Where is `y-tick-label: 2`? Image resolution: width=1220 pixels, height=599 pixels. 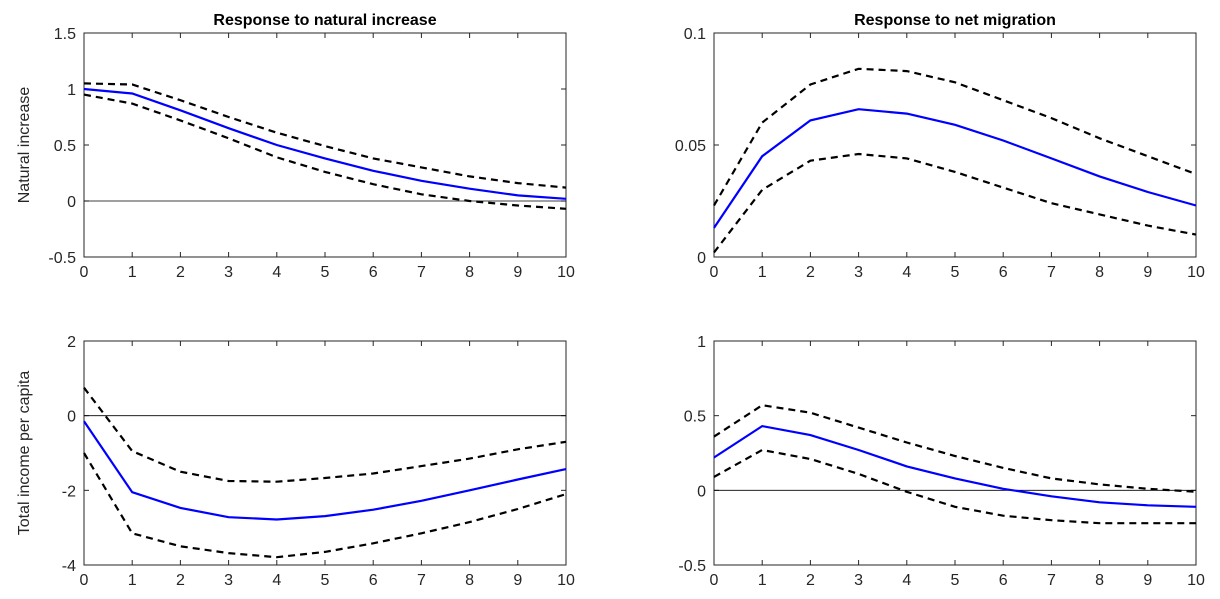 y-tick-label: 2 is located at coordinates (71, 342).